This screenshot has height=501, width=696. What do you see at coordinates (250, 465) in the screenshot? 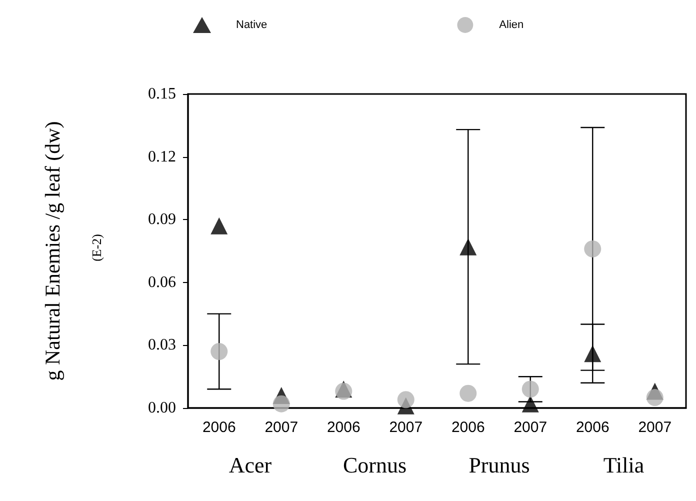
I see `text: Acer` at bounding box center [250, 465].